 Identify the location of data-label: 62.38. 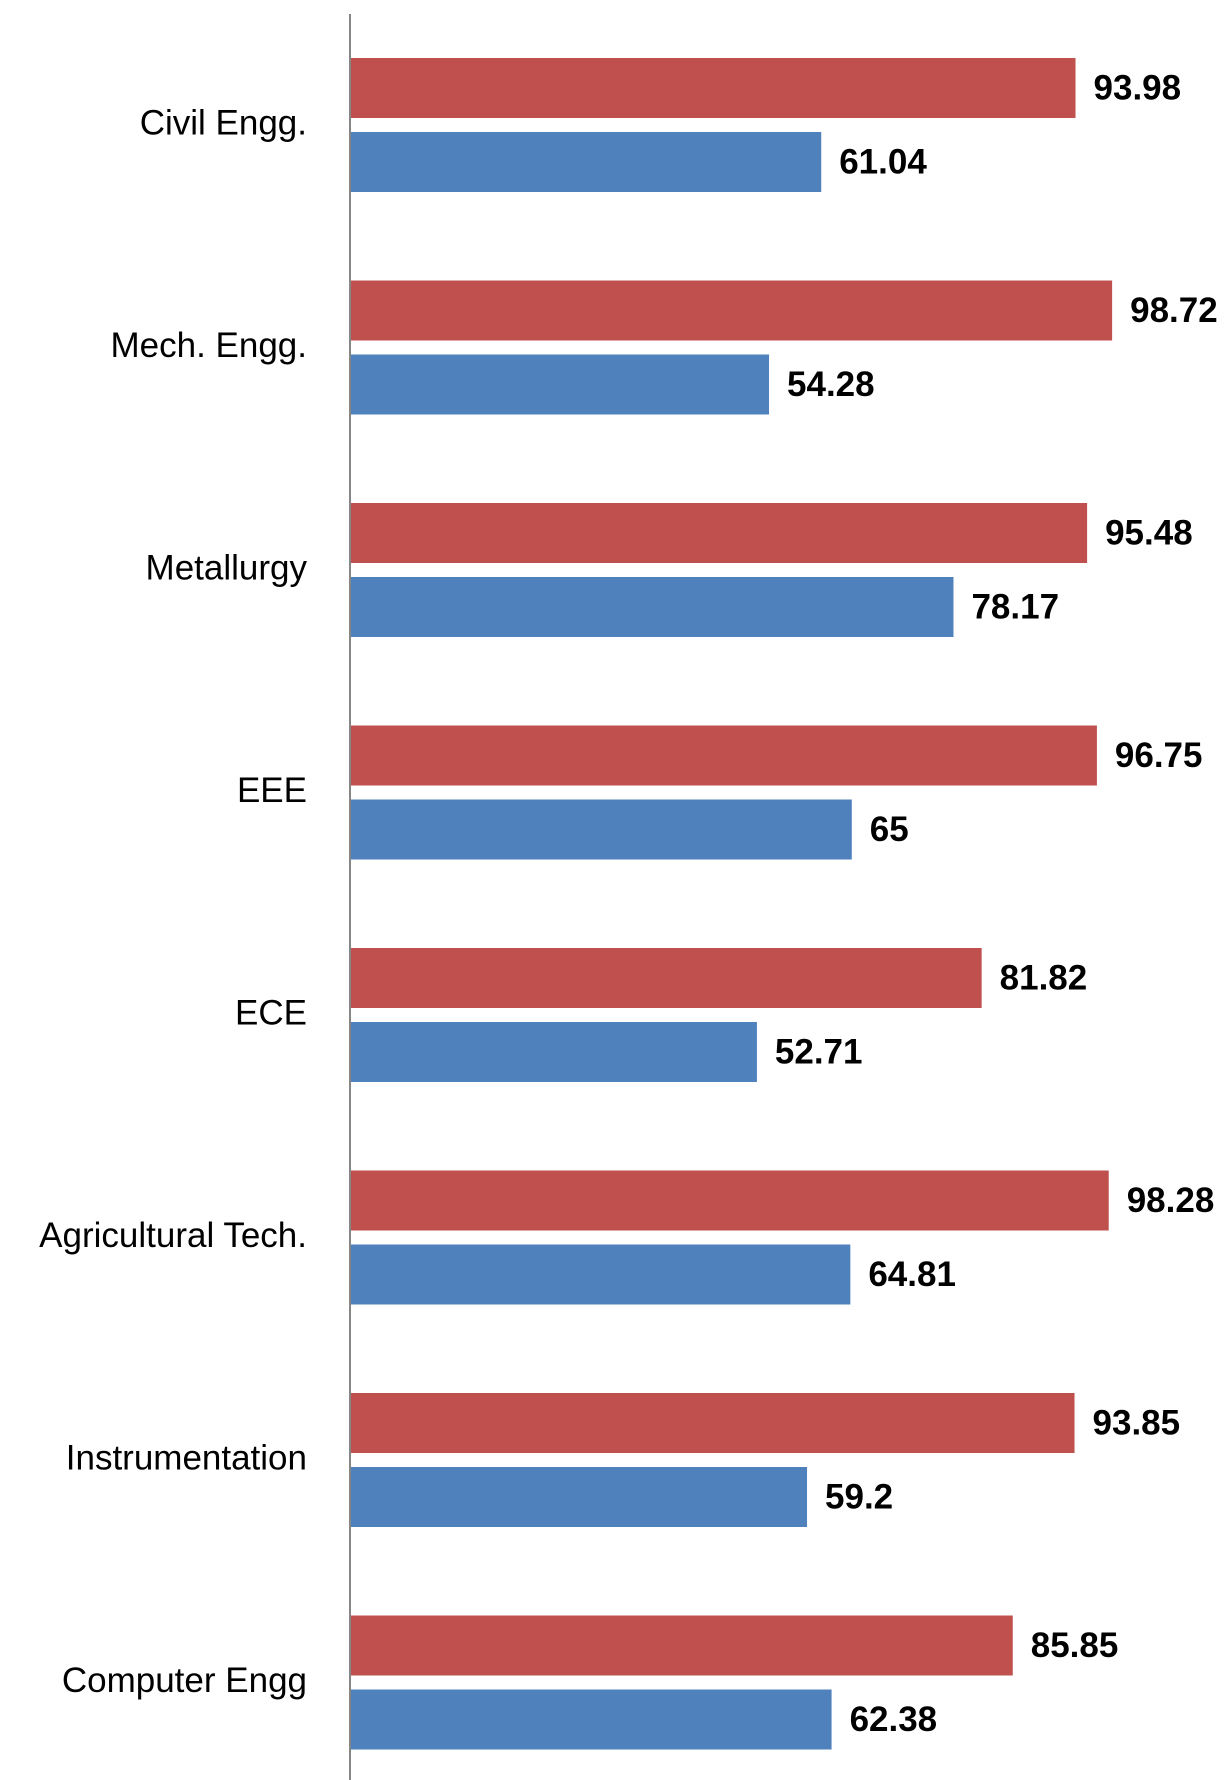
(894, 1719).